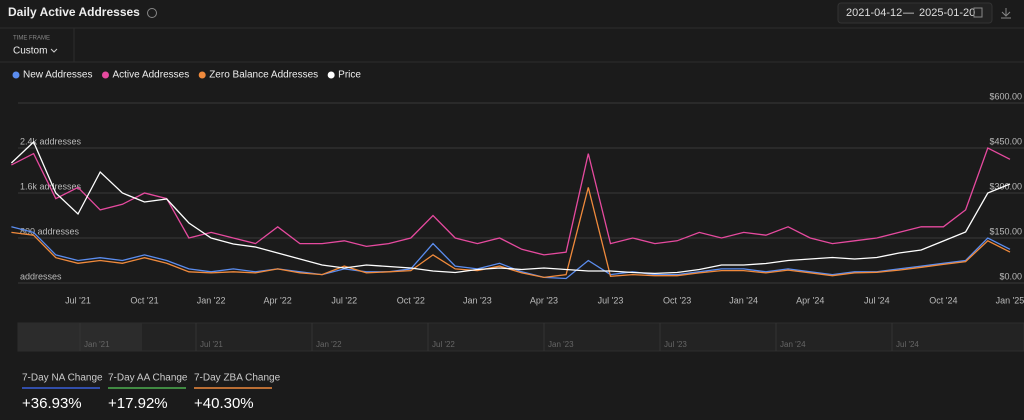  Describe the element at coordinates (52, 403) in the screenshot. I see `stat-value: +36.93%` at that location.